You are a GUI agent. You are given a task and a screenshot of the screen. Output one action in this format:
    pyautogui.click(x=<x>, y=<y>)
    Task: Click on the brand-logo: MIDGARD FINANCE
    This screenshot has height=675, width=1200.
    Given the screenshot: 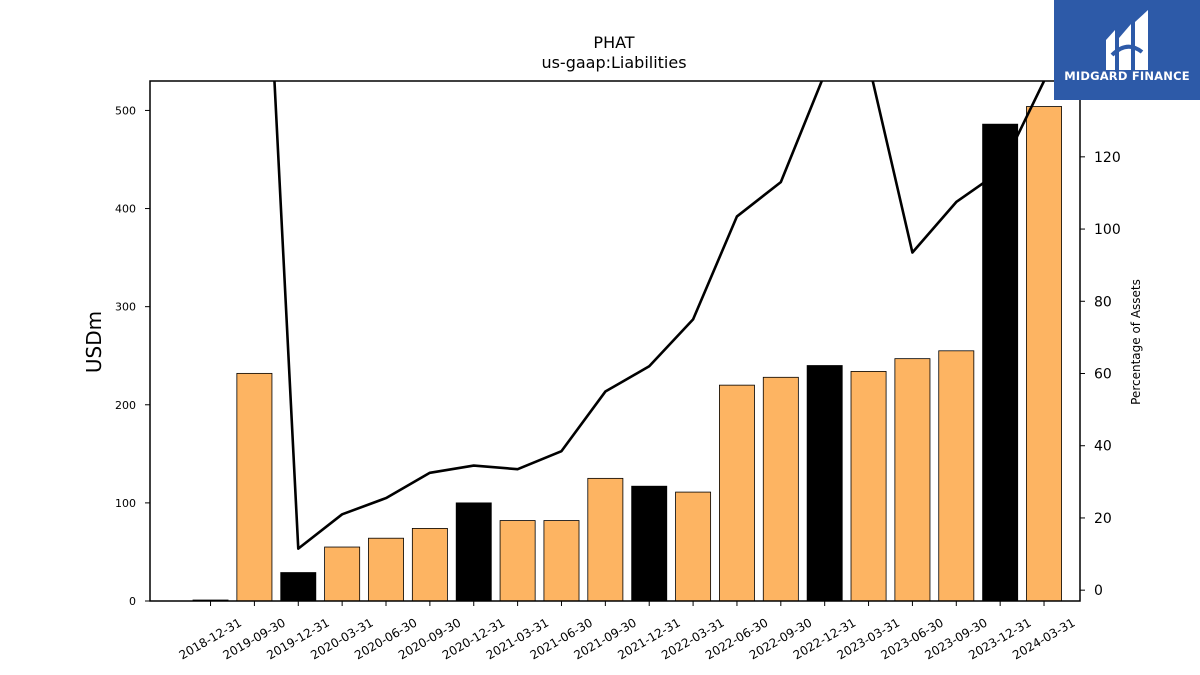 What is the action you would take?
    pyautogui.click(x=1127, y=50)
    